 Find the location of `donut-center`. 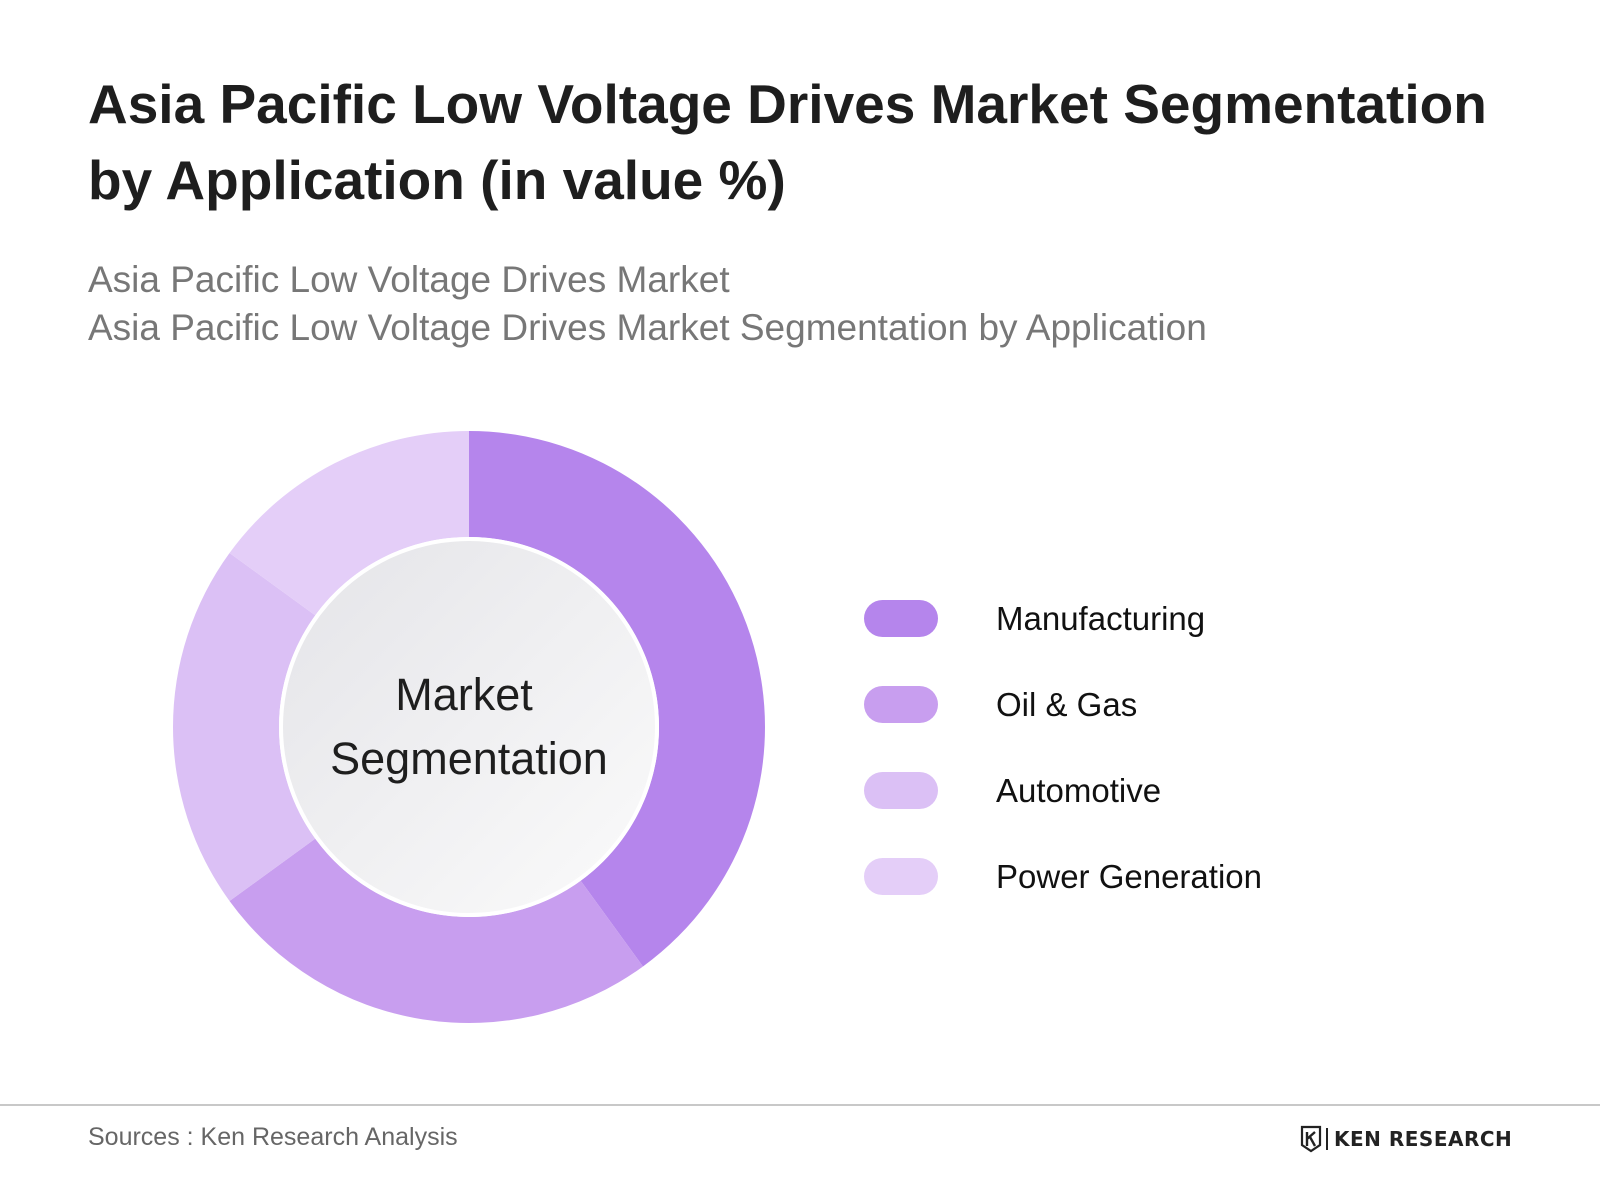

donut-center is located at coordinates (469, 727).